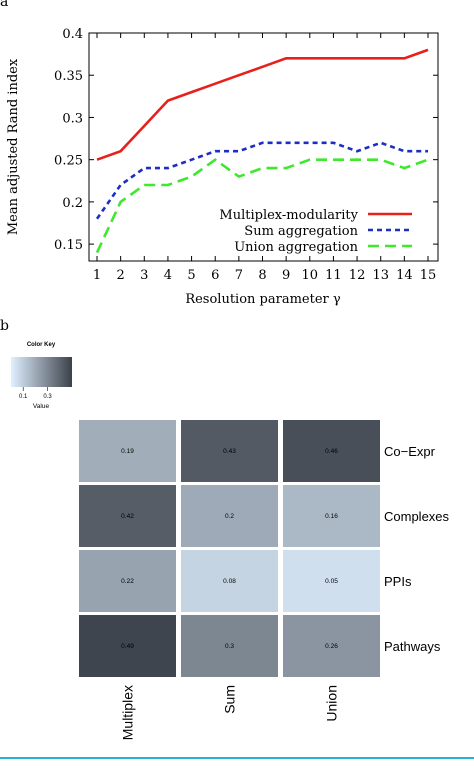 This screenshot has height=768, width=474. Describe the element at coordinates (144, 275) in the screenshot. I see `x-tick-label: 3` at that location.